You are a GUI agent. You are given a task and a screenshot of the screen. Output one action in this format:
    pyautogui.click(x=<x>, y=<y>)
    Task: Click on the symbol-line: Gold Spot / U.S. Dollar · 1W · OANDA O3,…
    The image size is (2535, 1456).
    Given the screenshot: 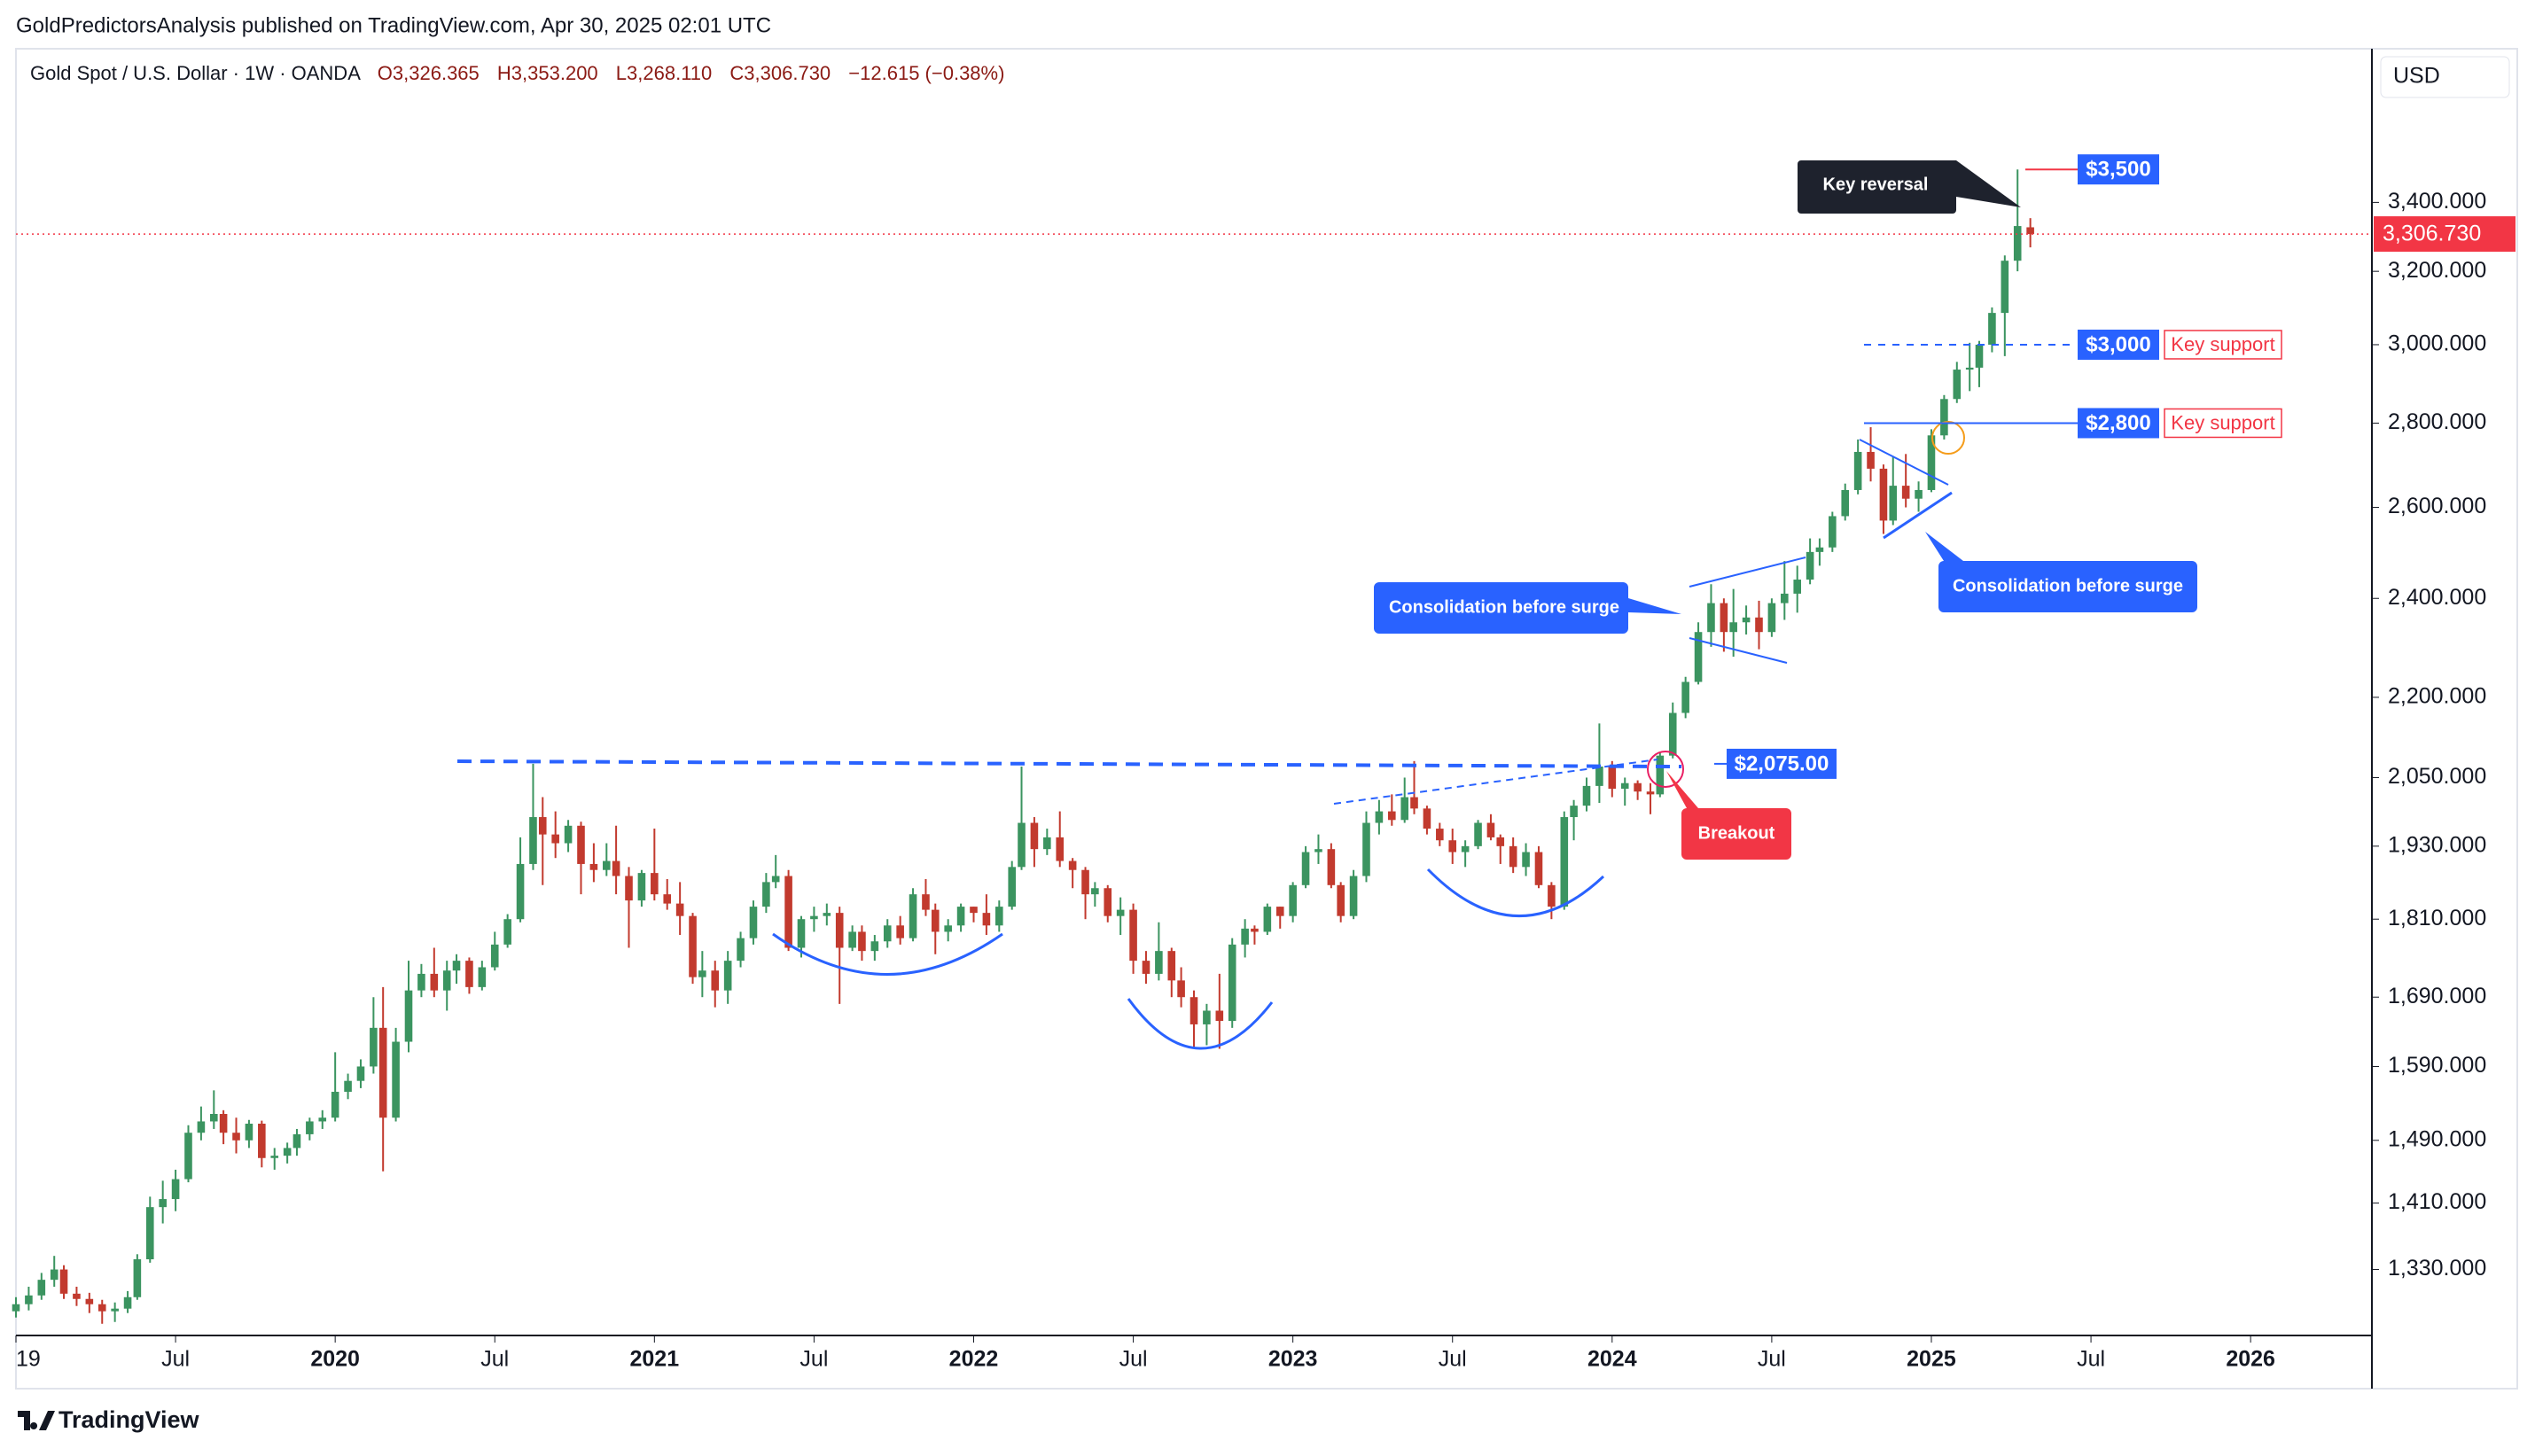 What is the action you would take?
    pyautogui.click(x=517, y=73)
    